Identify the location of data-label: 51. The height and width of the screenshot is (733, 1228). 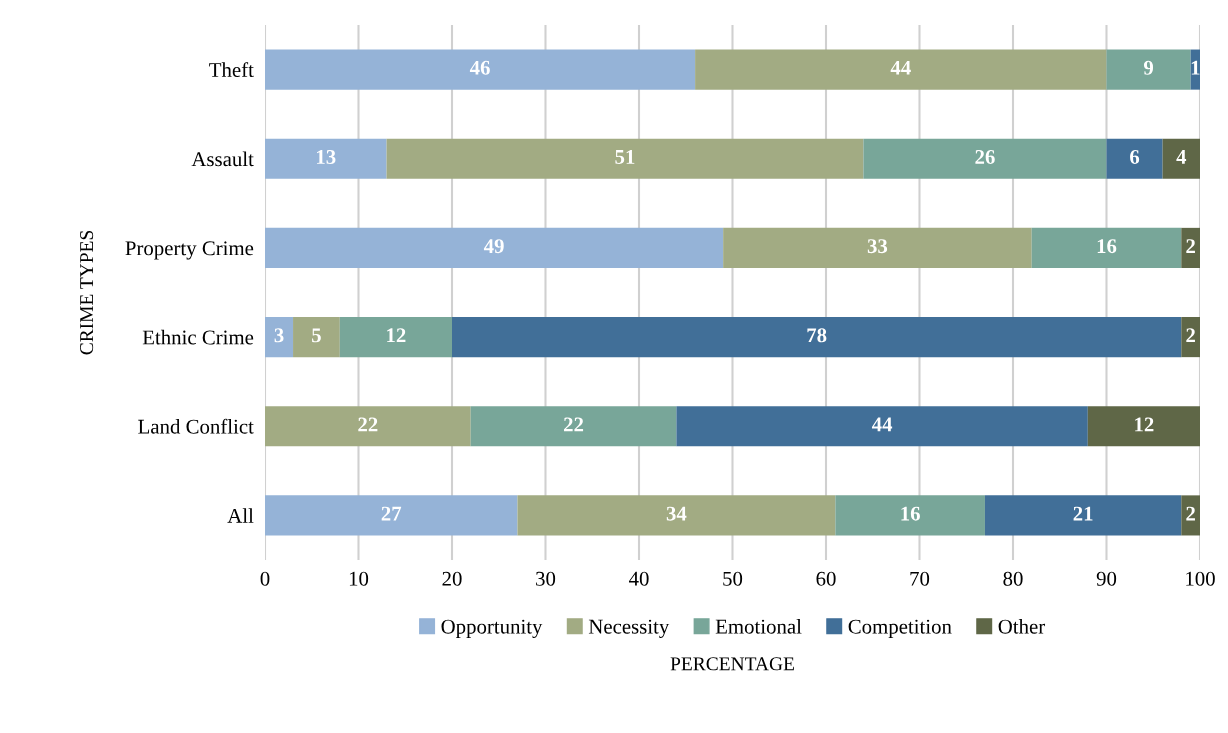
(625, 157).